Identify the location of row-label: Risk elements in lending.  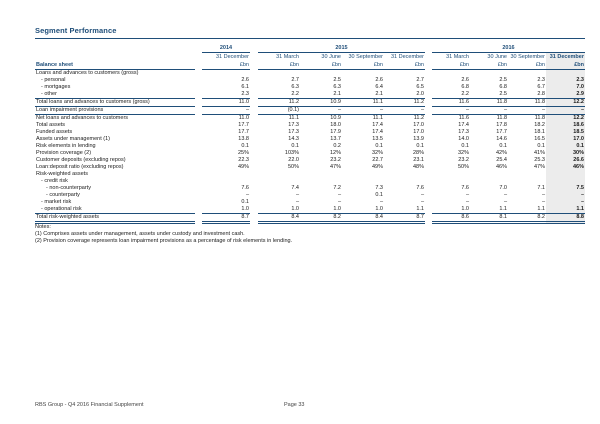
(66, 146).